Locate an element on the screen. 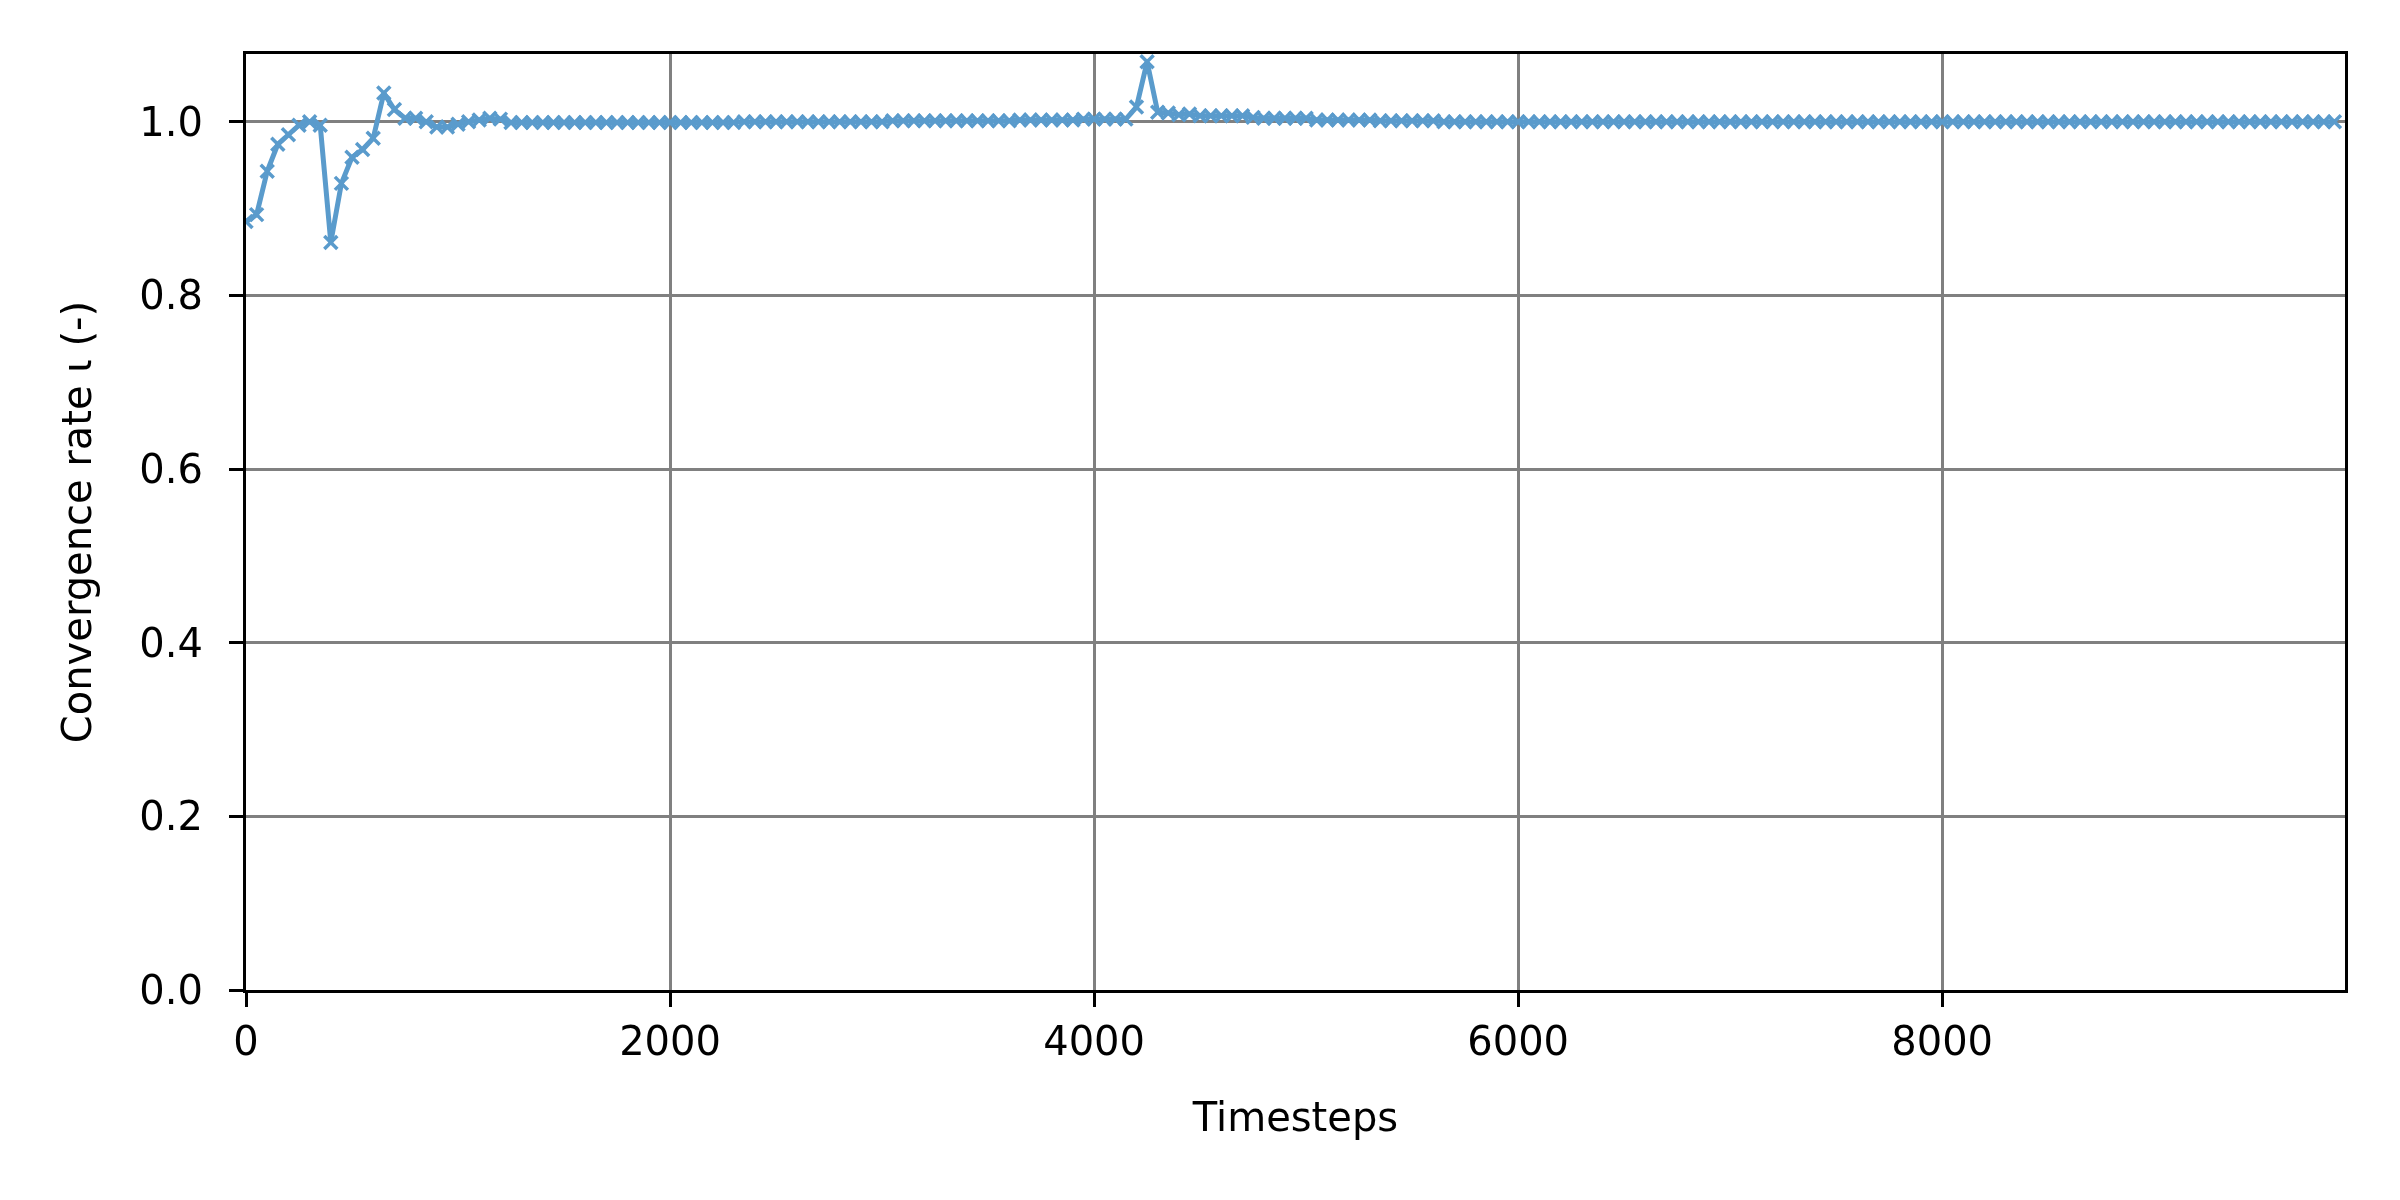  x-tick-label: 6000 is located at coordinates (1518, 1041).